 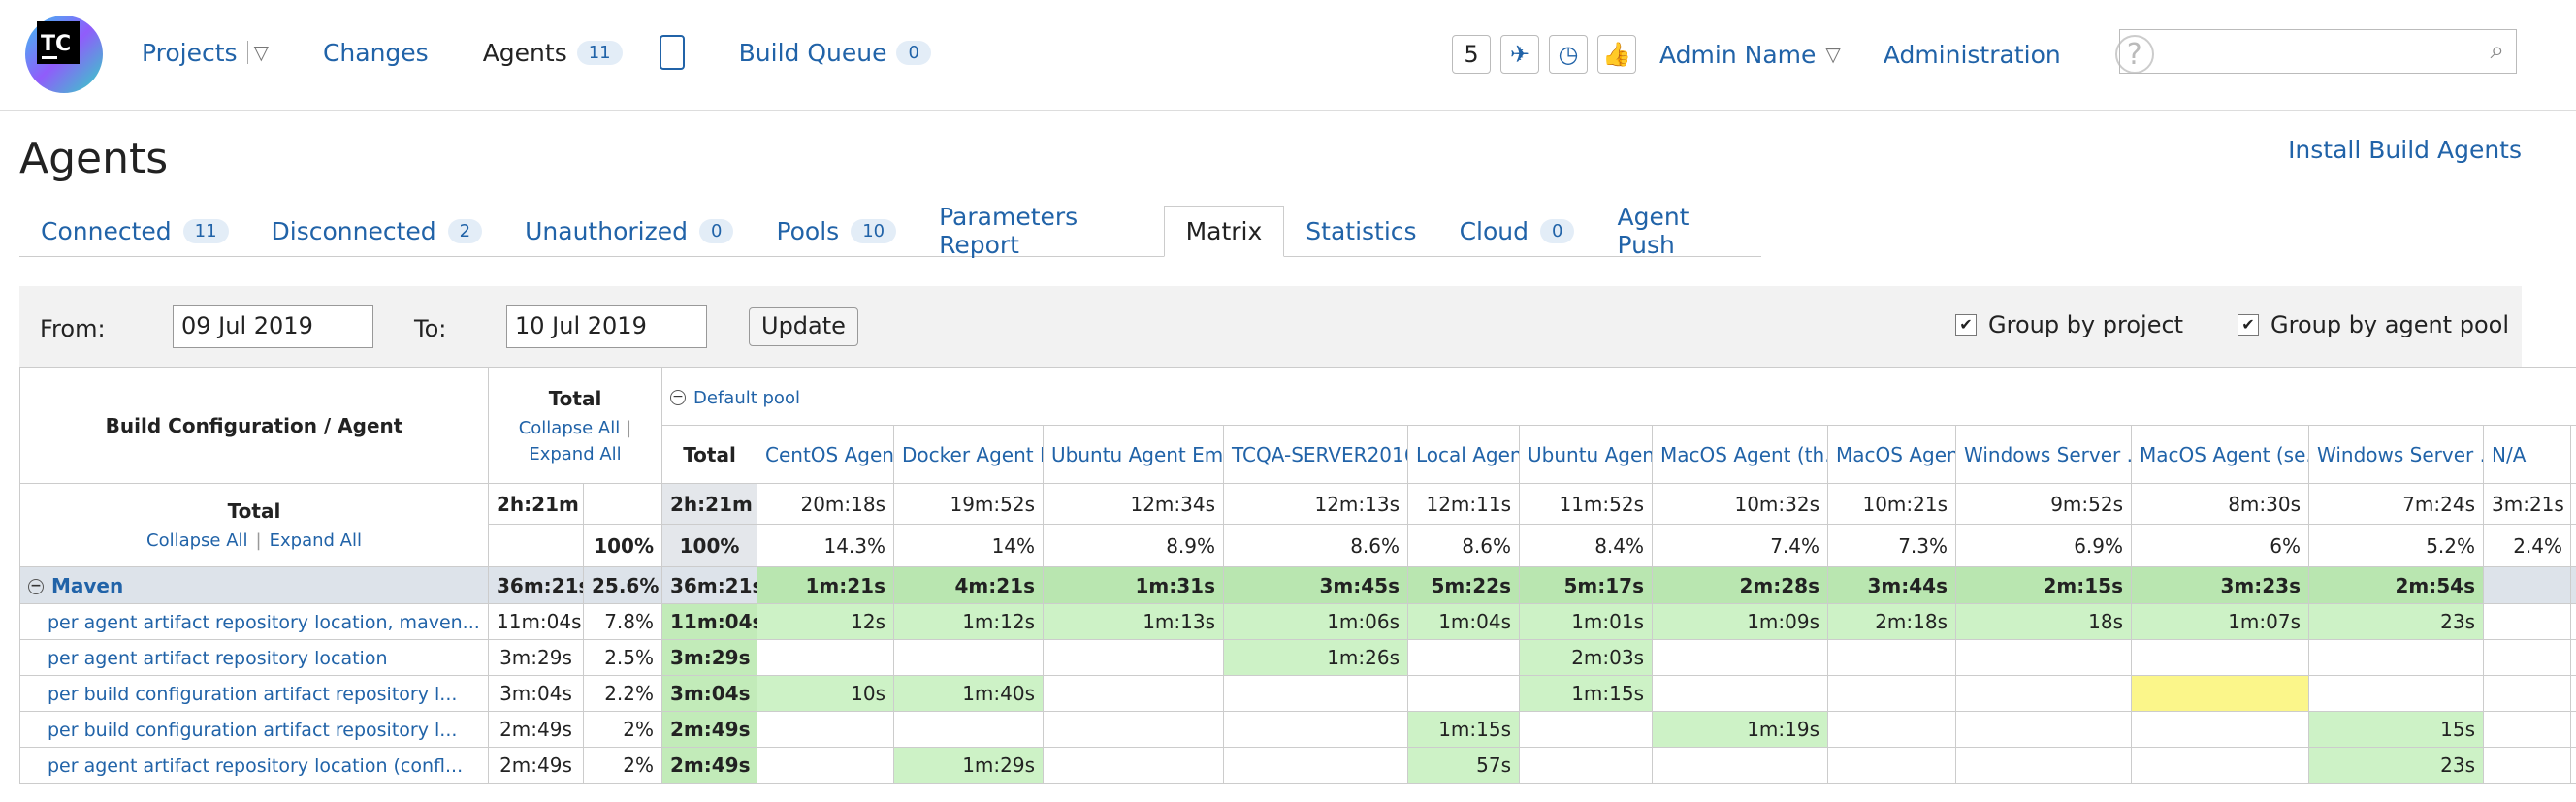 What do you see at coordinates (536, 585) in the screenshot?
I see `group-time: 36m:21s` at bounding box center [536, 585].